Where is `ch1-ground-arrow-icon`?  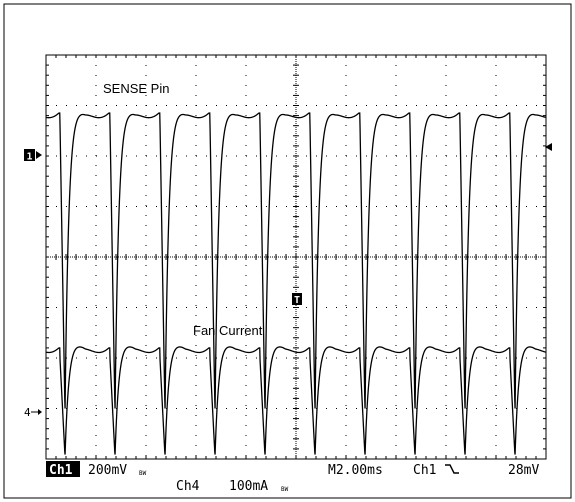 ch1-ground-arrow-icon is located at coordinates (39, 155).